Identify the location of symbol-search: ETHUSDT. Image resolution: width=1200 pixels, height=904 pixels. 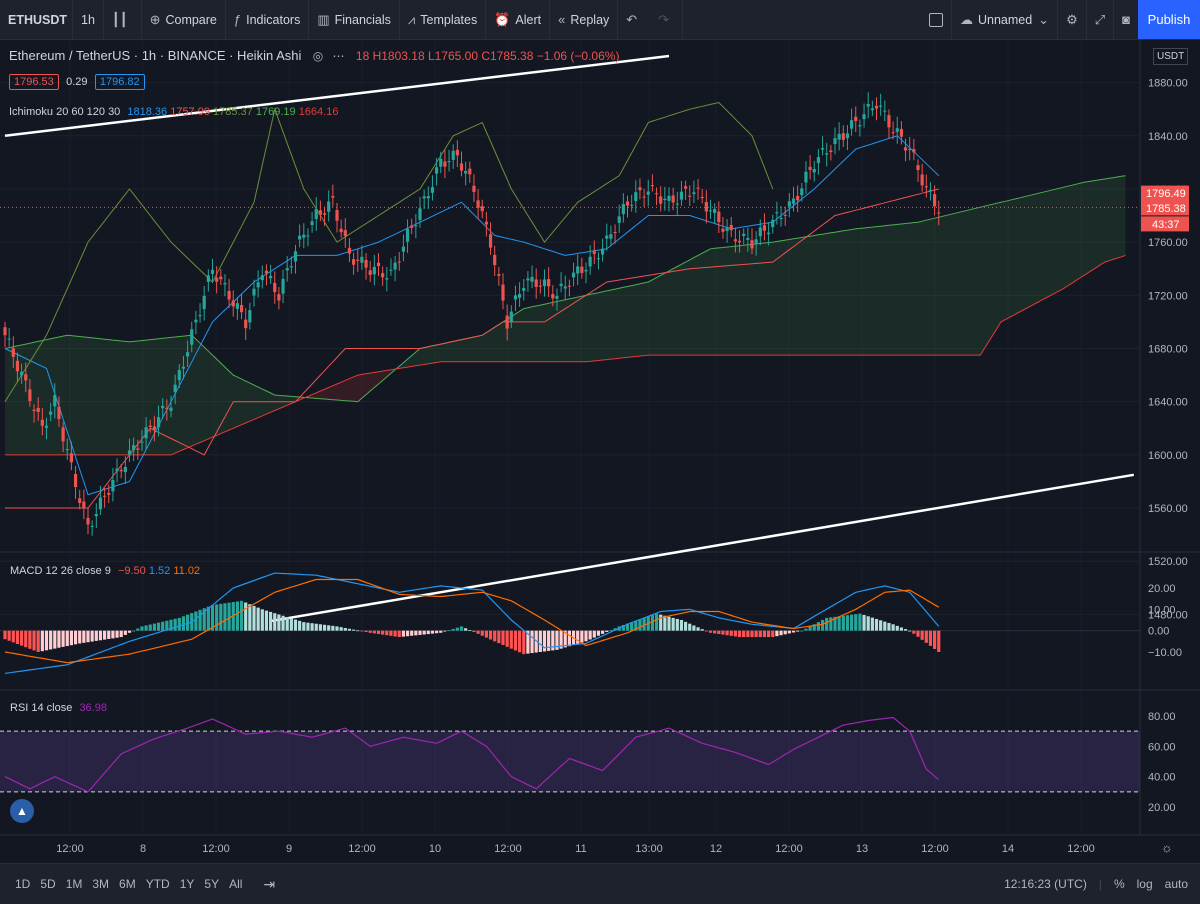
(36, 19).